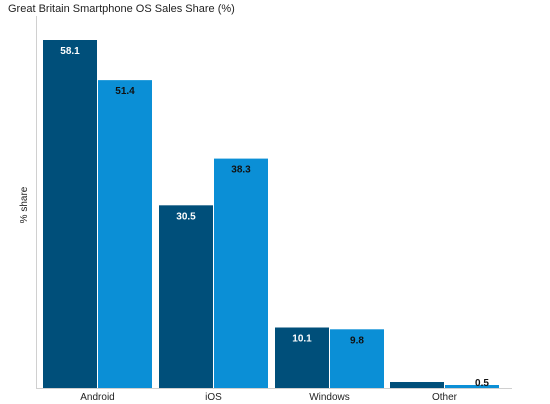 Image resolution: width=550 pixels, height=404 pixels. I want to click on y-axis-label: % share, so click(24, 204).